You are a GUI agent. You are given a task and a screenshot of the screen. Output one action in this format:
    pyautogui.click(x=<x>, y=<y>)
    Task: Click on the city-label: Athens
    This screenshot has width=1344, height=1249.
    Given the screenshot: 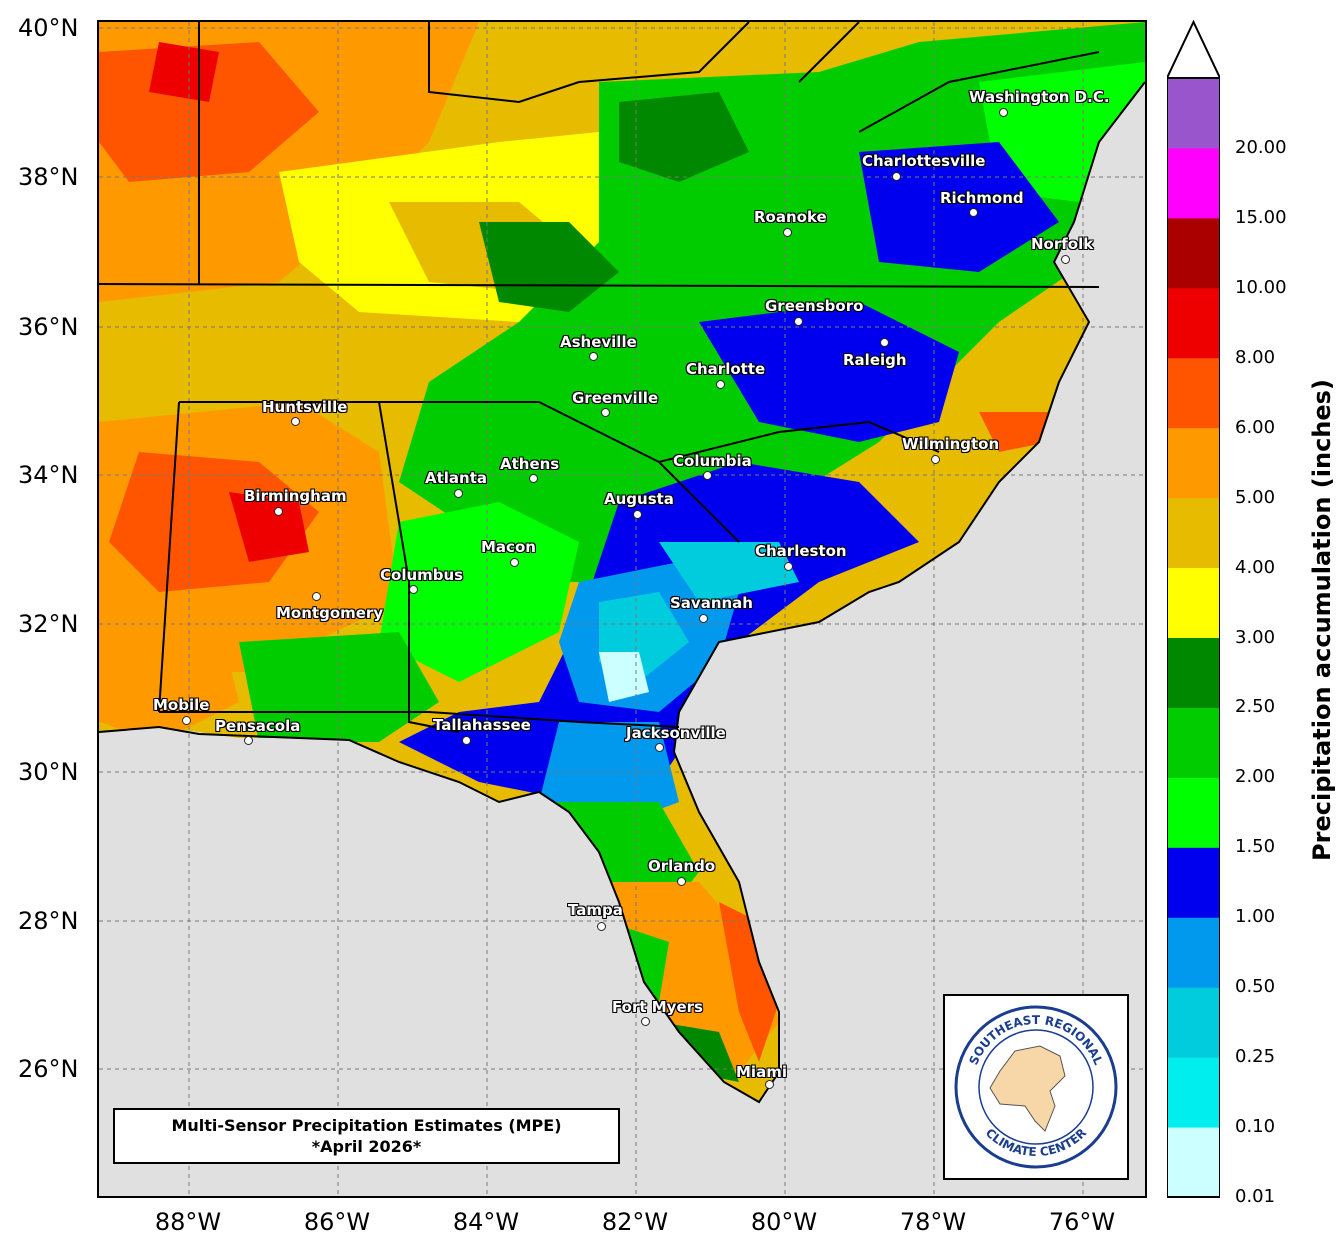 What is the action you would take?
    pyautogui.click(x=530, y=464)
    